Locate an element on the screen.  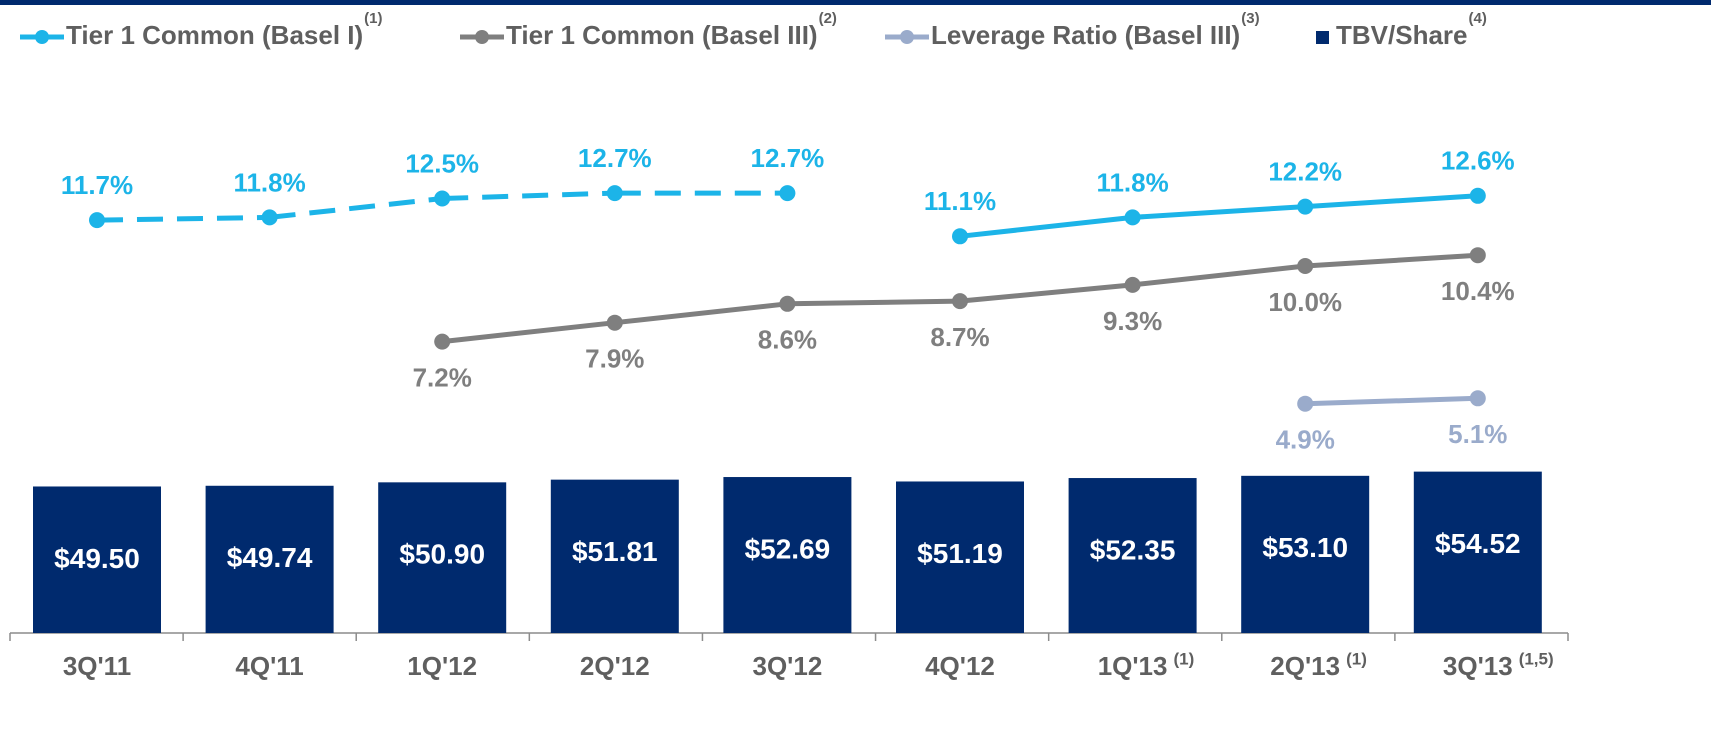
x-tick-label: 3Q'12 is located at coordinates (788, 666).